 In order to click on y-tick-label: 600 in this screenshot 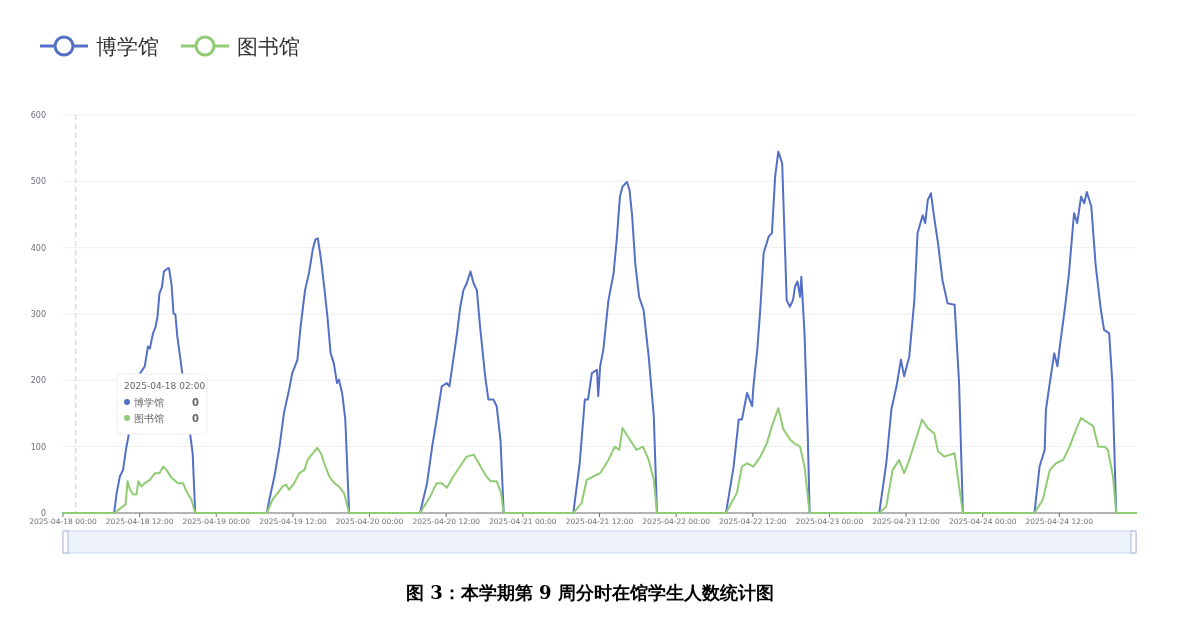, I will do `click(38, 115)`.